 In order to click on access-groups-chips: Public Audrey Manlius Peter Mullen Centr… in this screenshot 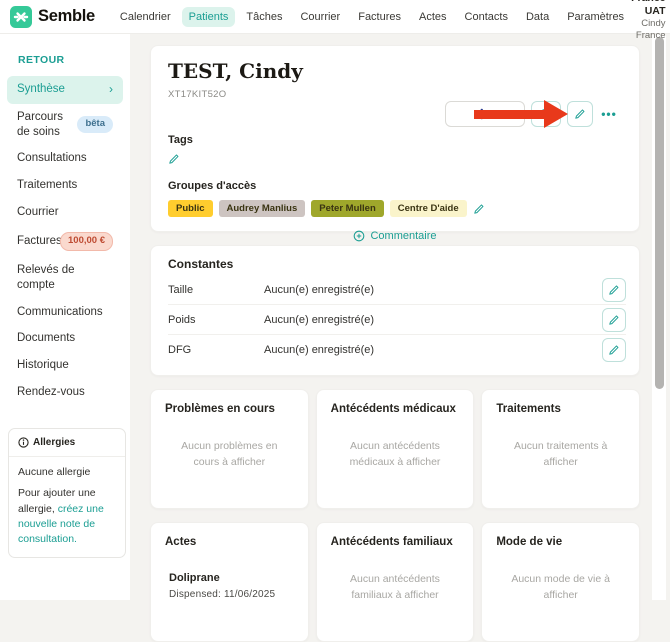, I will do `click(395, 208)`.